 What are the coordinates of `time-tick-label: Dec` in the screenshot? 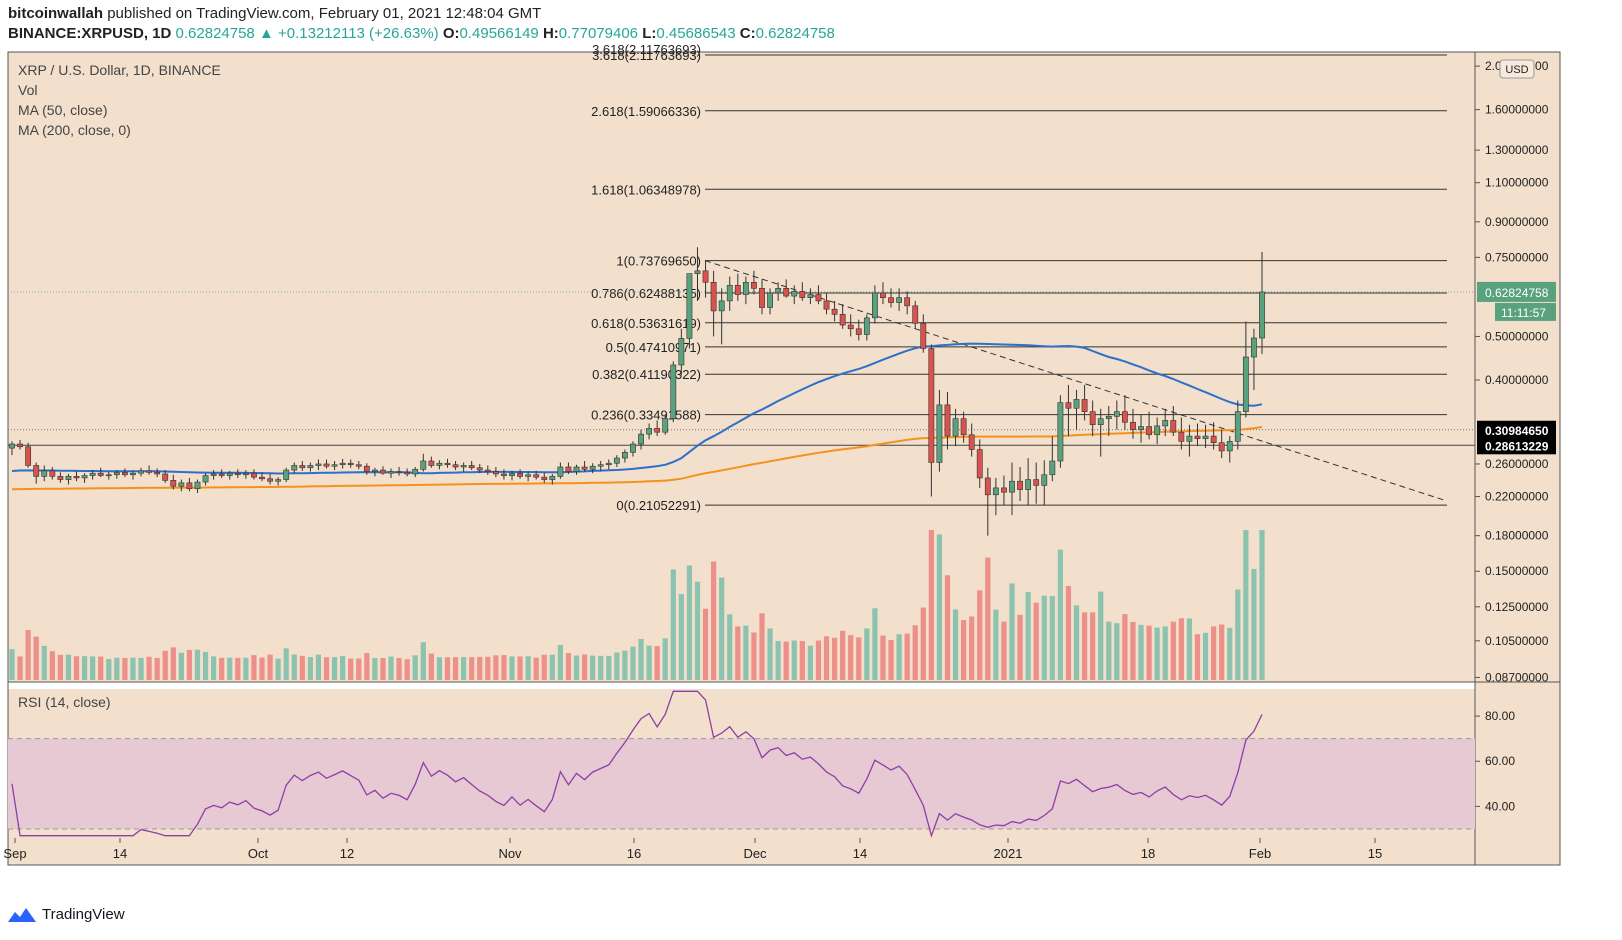 It's located at (755, 853).